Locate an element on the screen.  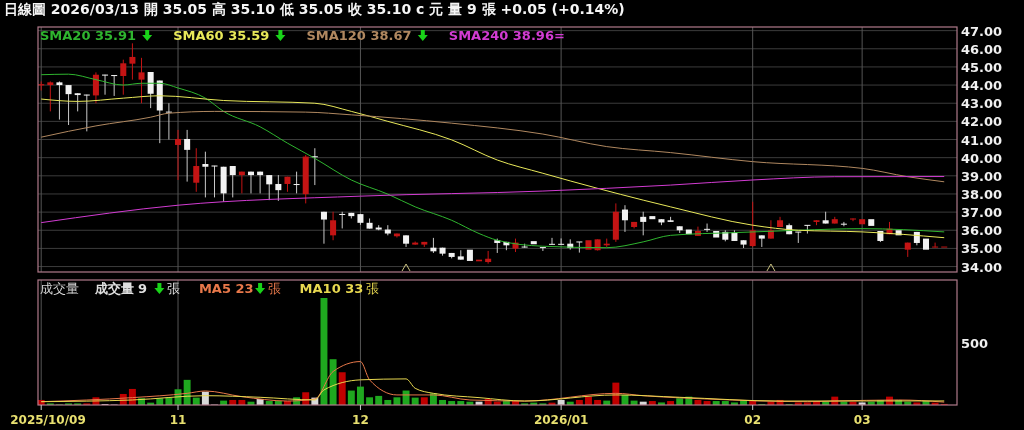
y-tick-label: 43.00 is located at coordinates (982, 104).